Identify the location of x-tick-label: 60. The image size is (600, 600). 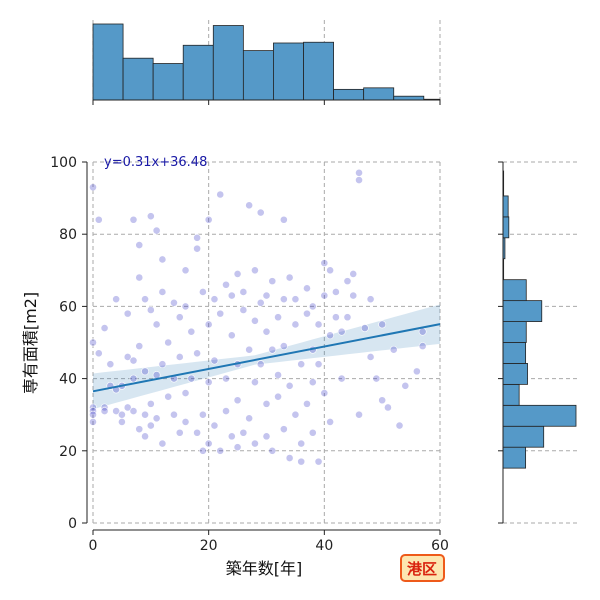
(440, 546).